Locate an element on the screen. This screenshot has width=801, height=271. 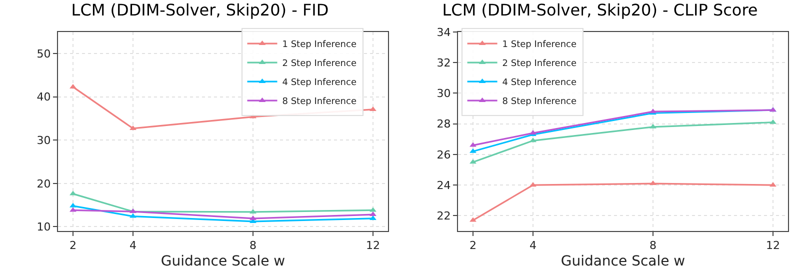
y-tick-label: 24 is located at coordinates (443, 185).